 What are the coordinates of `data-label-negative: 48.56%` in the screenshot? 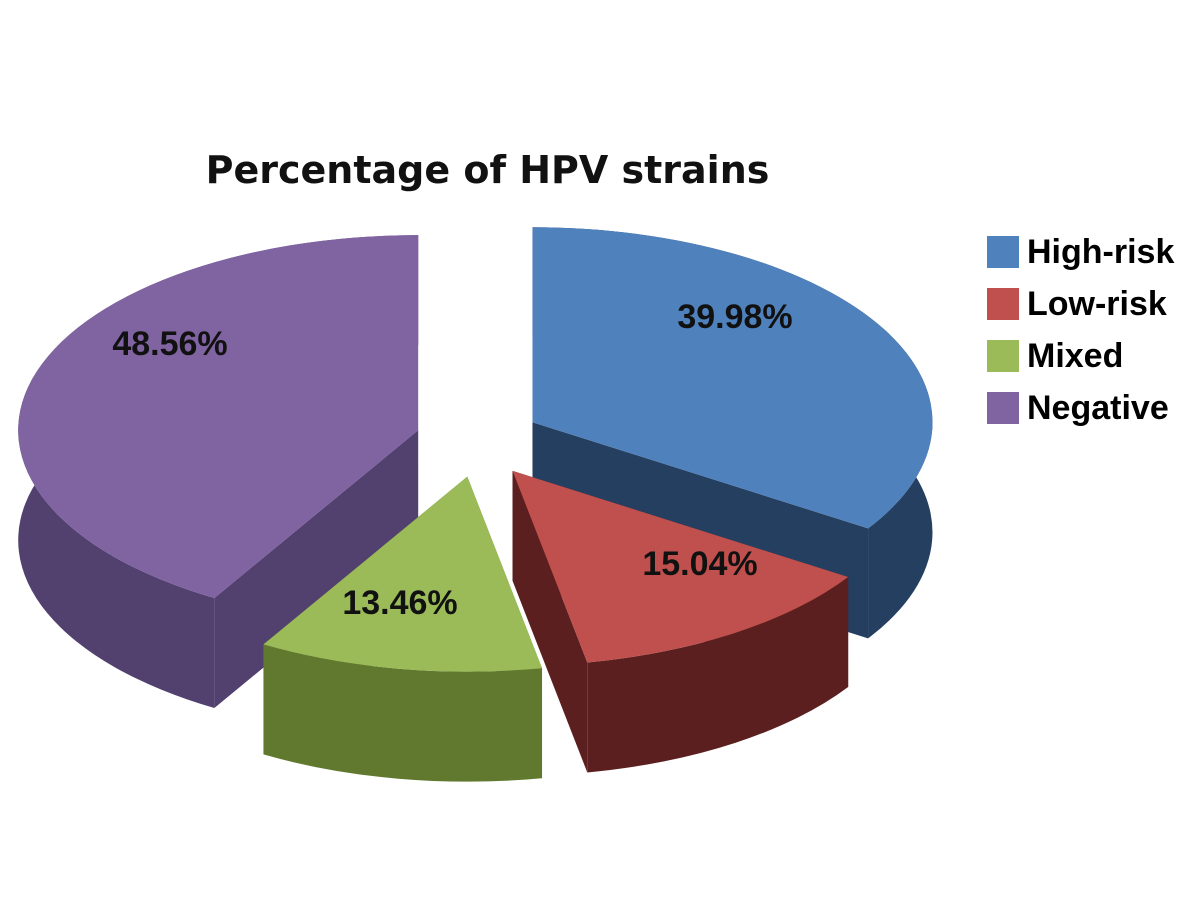 It's located at (169, 344).